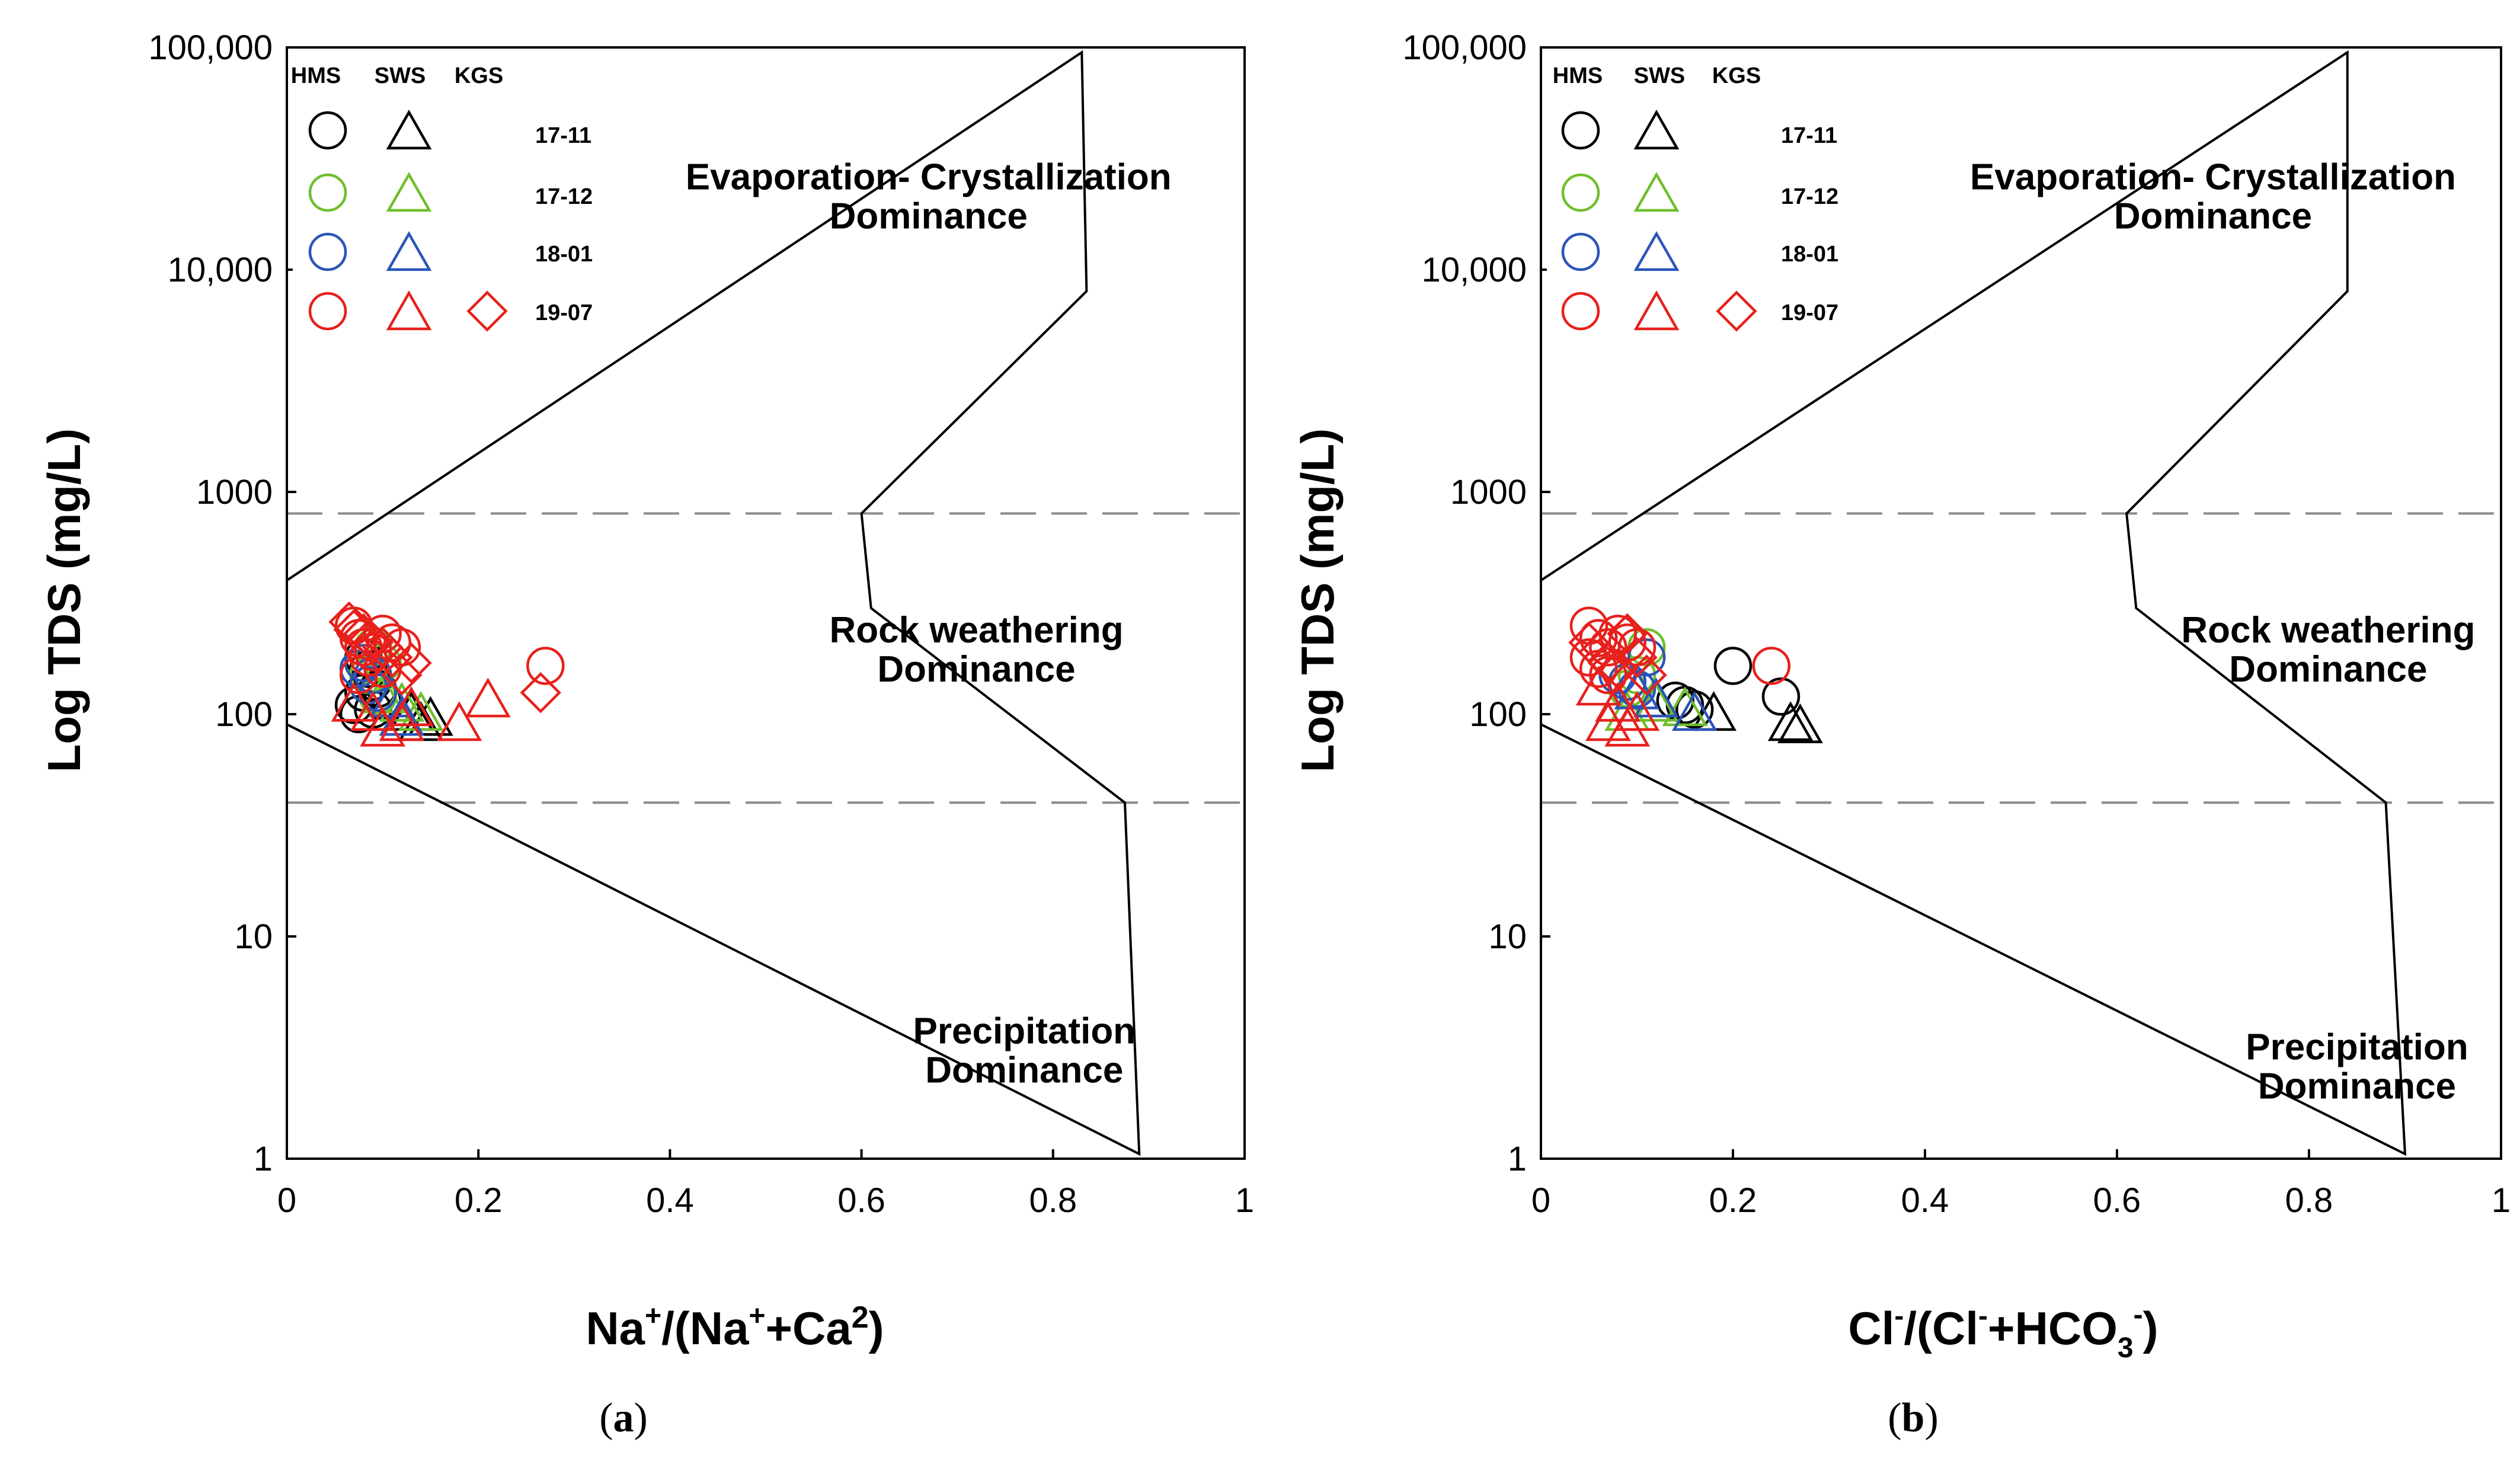 The image size is (2520, 1458). Describe the element at coordinates (451, 198) in the screenshot. I see `legend: HMS SWS KGS 17-11 17-12 18-01 19-07` at that location.